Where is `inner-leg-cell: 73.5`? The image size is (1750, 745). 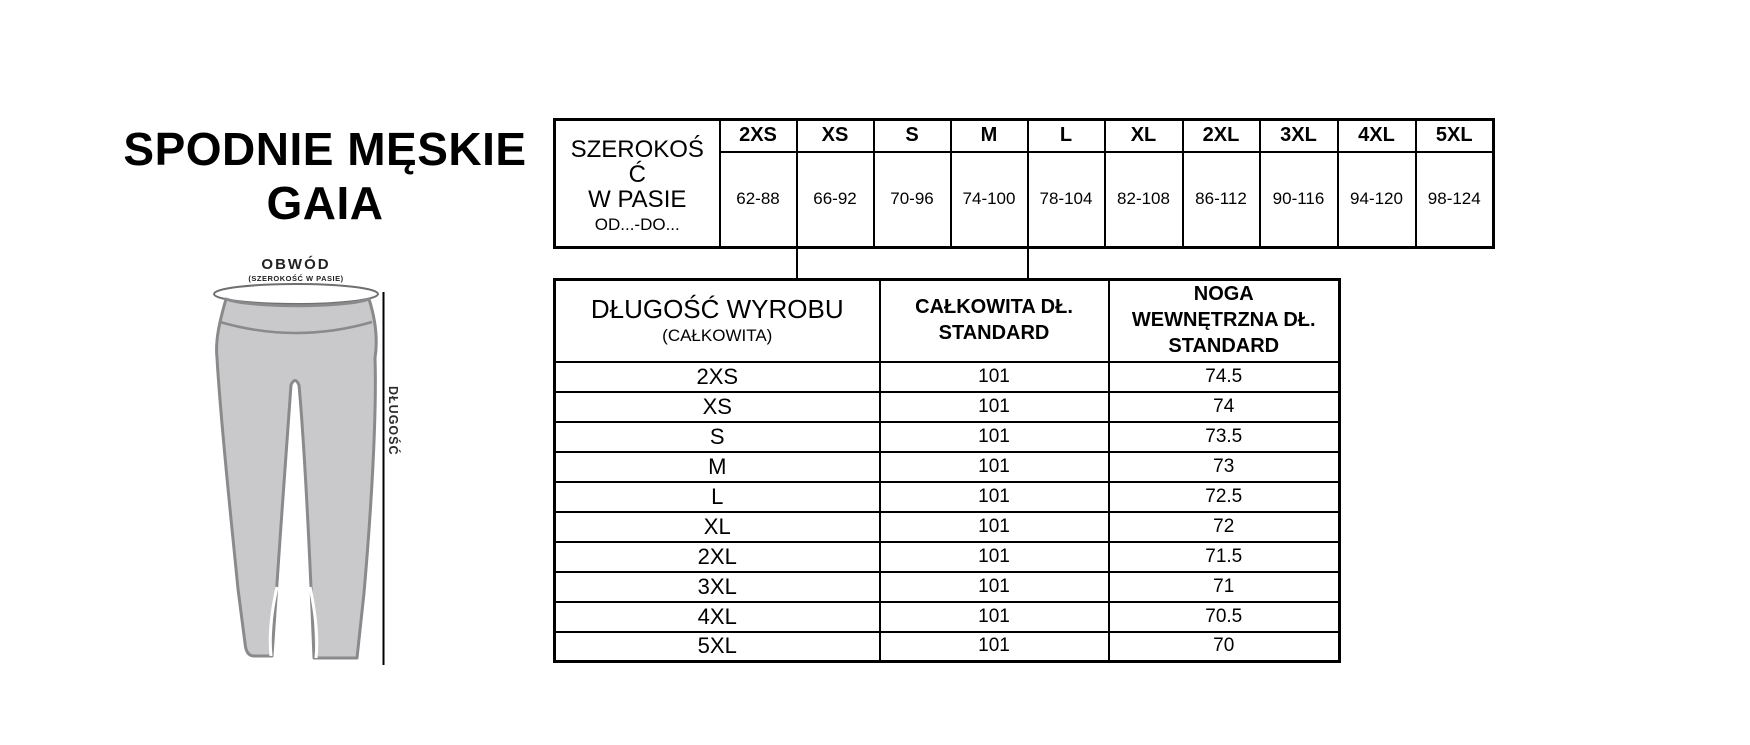 inner-leg-cell: 73.5 is located at coordinates (1224, 436).